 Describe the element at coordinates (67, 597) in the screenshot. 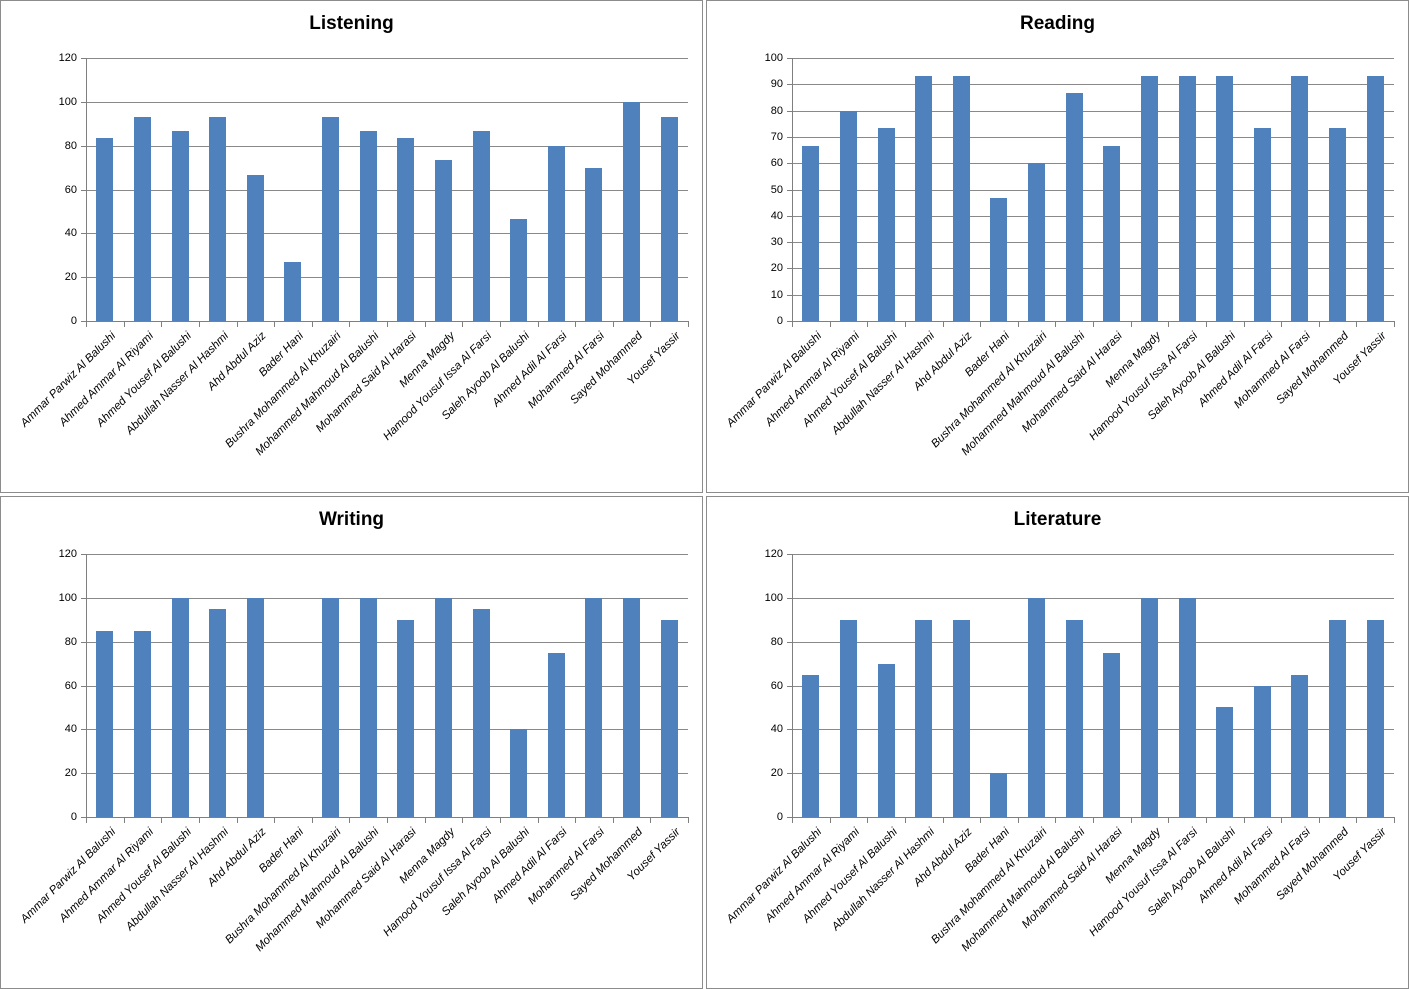

I see `y-axis-label: 100` at that location.